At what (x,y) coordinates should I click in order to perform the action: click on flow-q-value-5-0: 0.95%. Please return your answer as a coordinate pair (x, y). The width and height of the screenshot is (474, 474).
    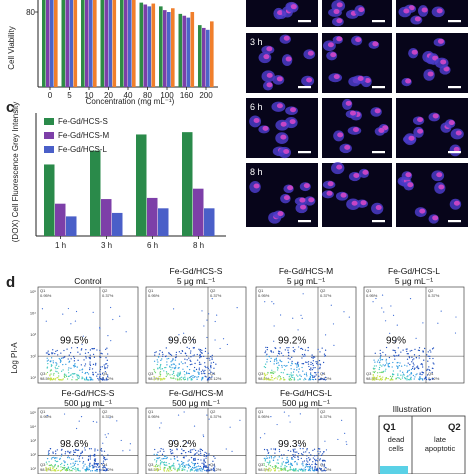
    Looking at the image, I should click on (154, 416).